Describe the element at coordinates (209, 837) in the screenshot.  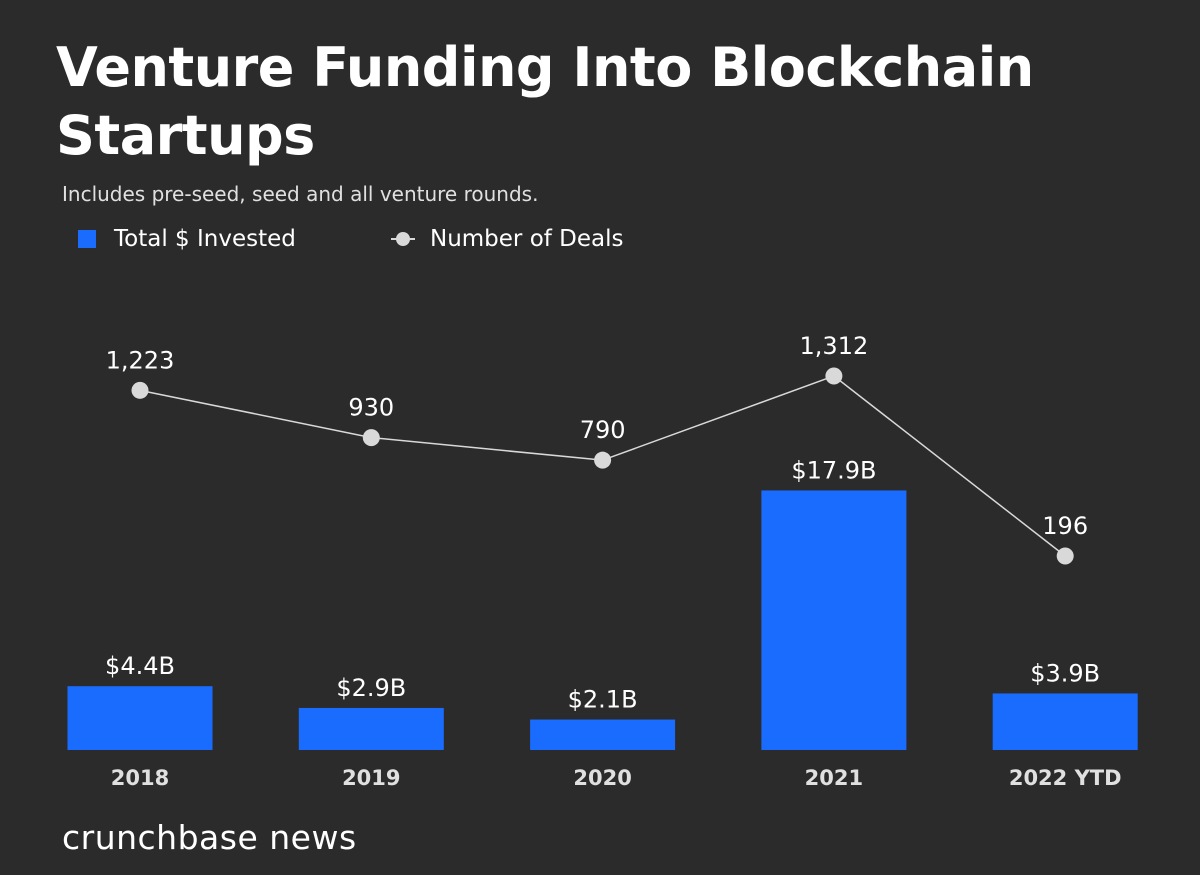
I see `crunchbase-news-logo: crunchbase news` at that location.